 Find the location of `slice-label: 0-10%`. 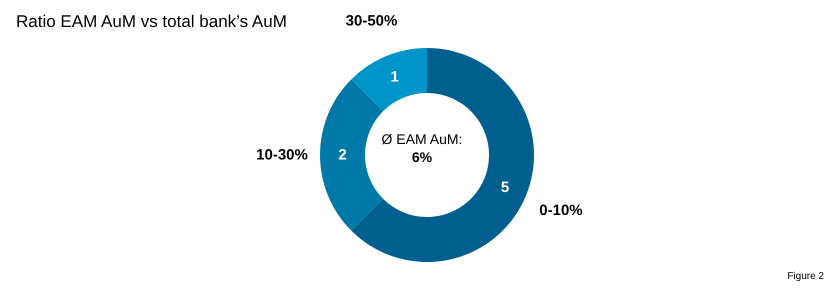

slice-label: 0-10% is located at coordinates (561, 210).